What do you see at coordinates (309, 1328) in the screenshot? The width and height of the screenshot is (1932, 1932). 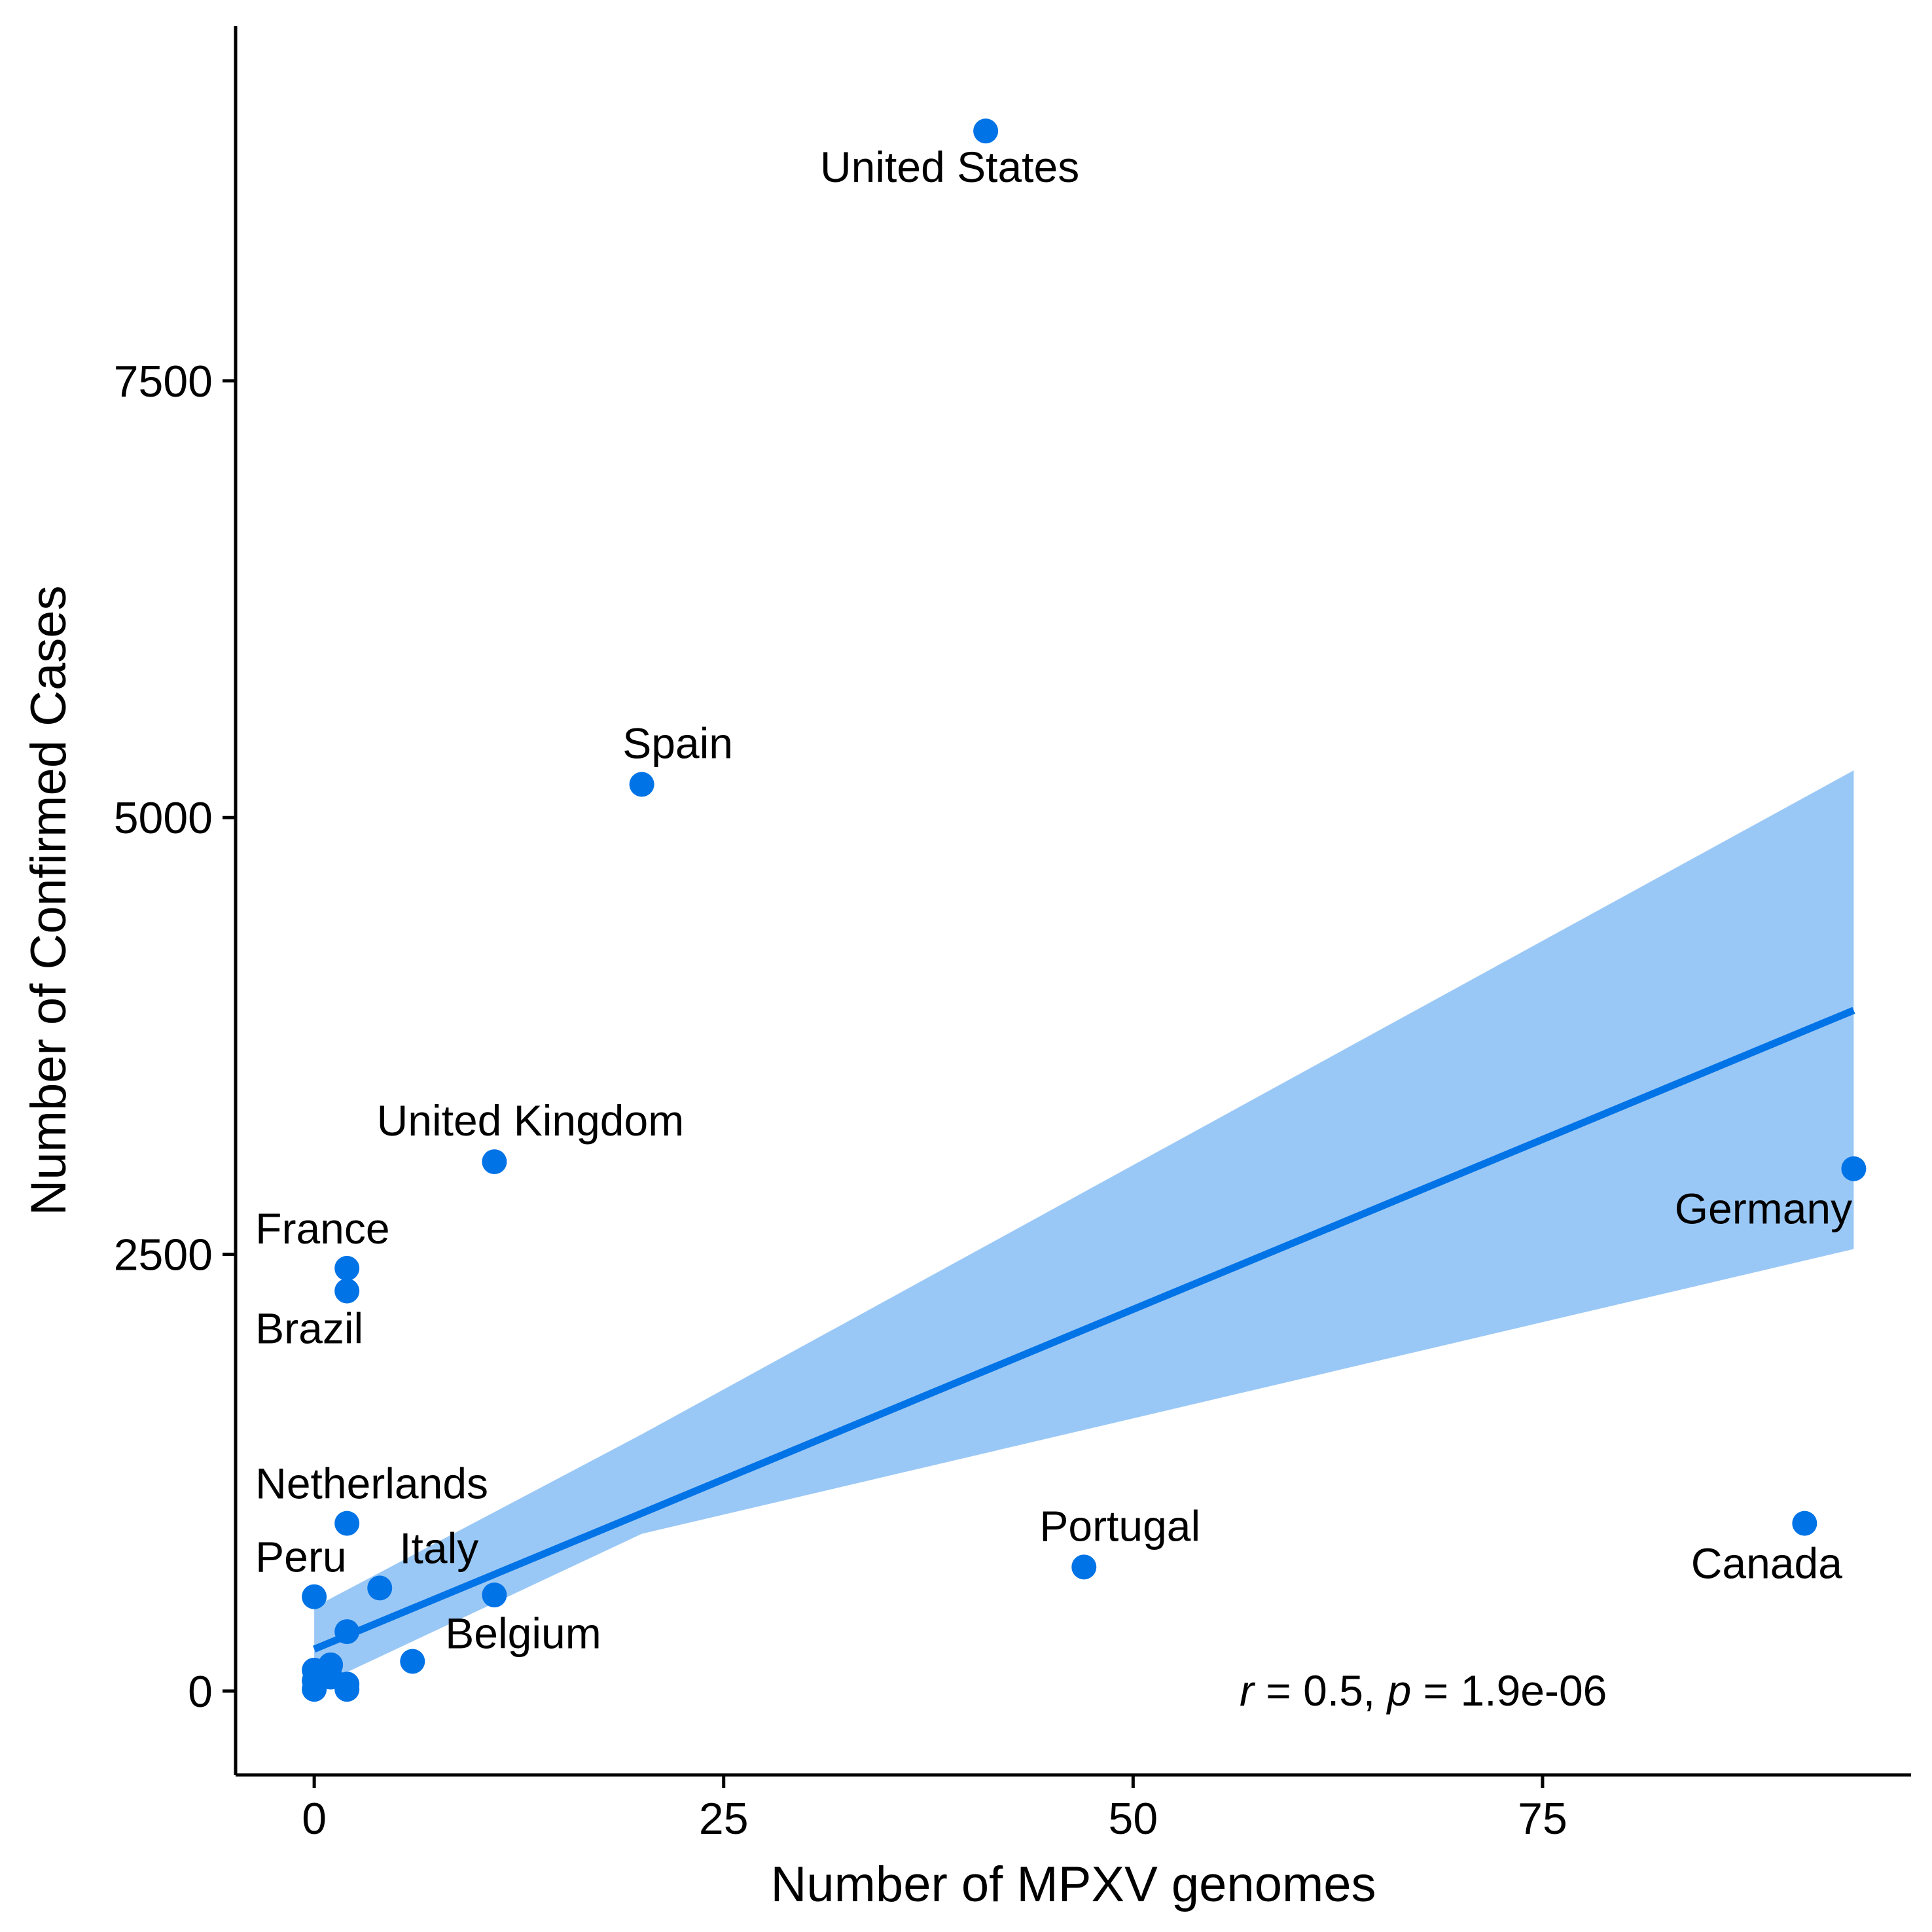 I see `label-brazil: Brazil` at bounding box center [309, 1328].